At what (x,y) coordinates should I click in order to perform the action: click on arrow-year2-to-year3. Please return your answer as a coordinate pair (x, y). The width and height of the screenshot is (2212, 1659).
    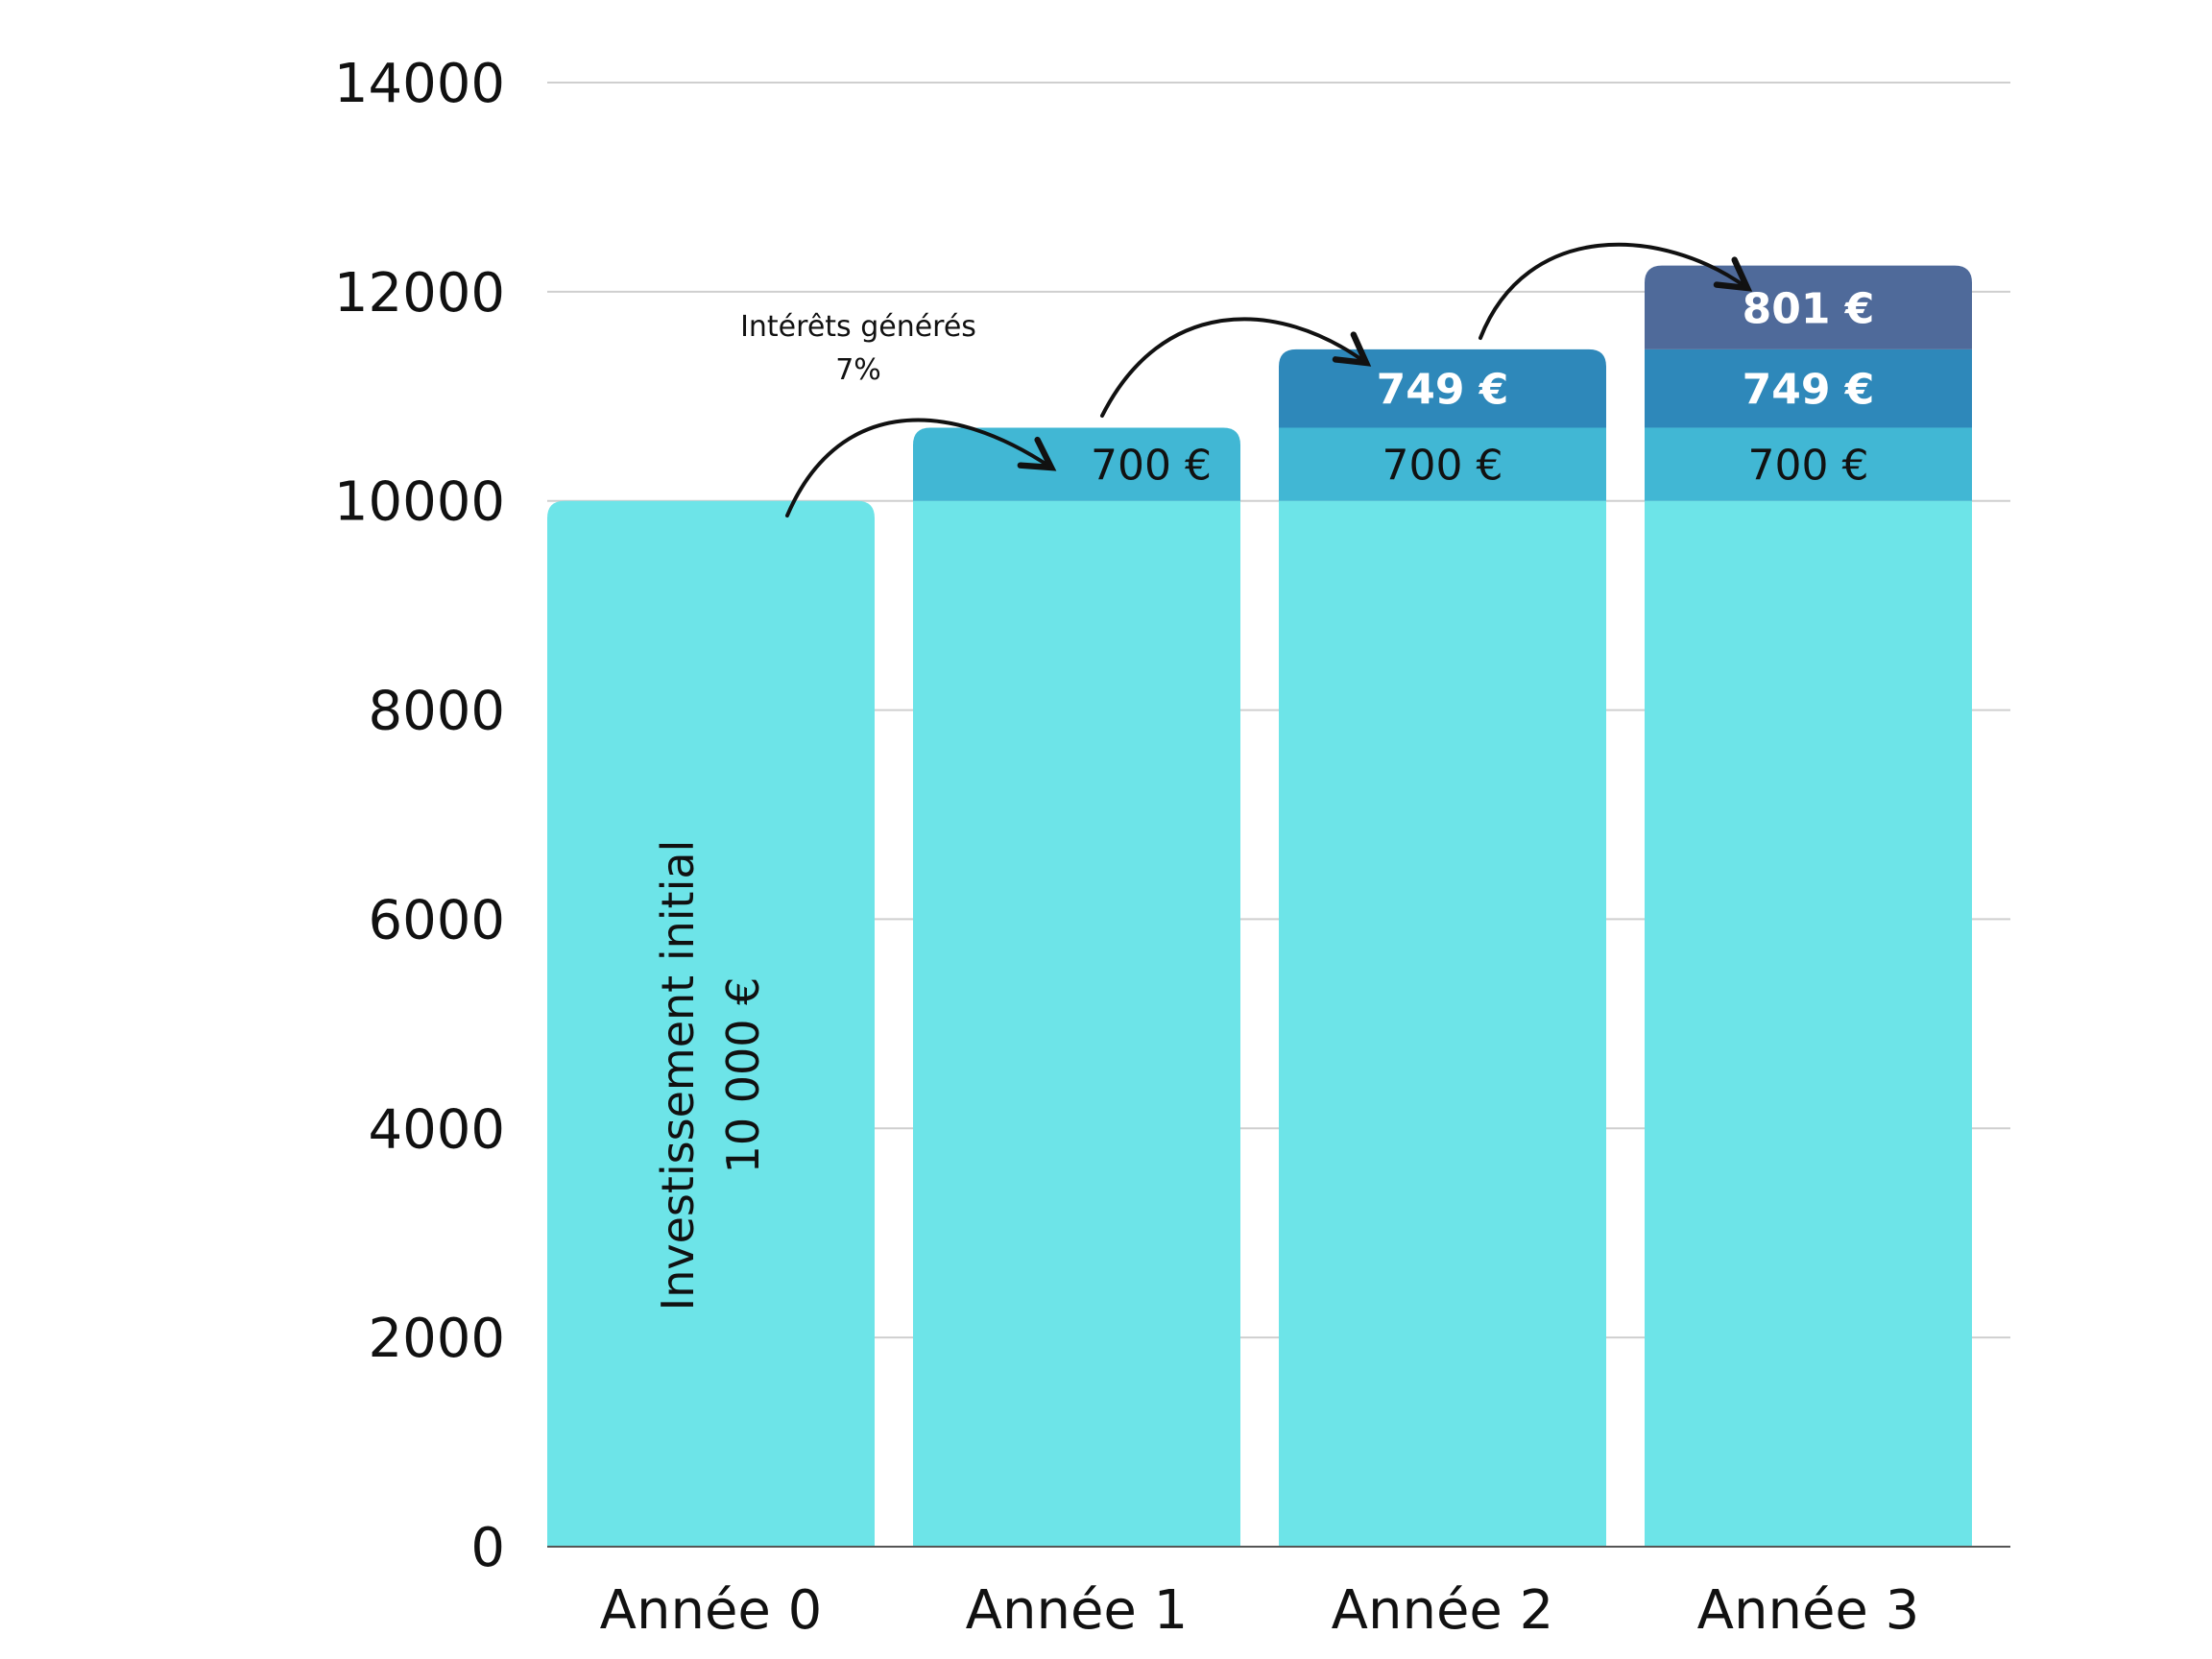
    Looking at the image, I should click on (1616, 291).